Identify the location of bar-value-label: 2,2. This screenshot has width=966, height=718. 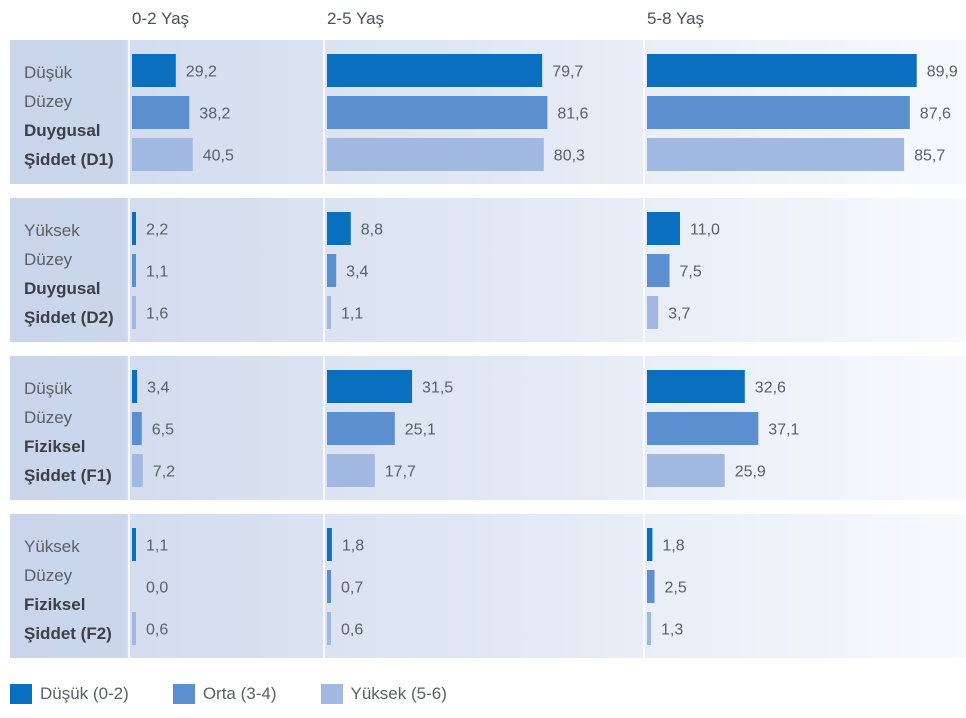
(157, 230).